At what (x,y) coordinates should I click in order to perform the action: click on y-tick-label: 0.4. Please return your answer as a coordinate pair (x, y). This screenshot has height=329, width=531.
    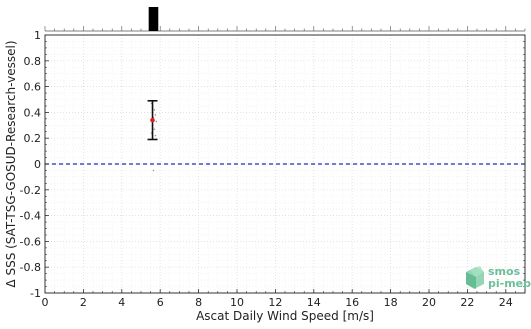
    Looking at the image, I should click on (33, 112).